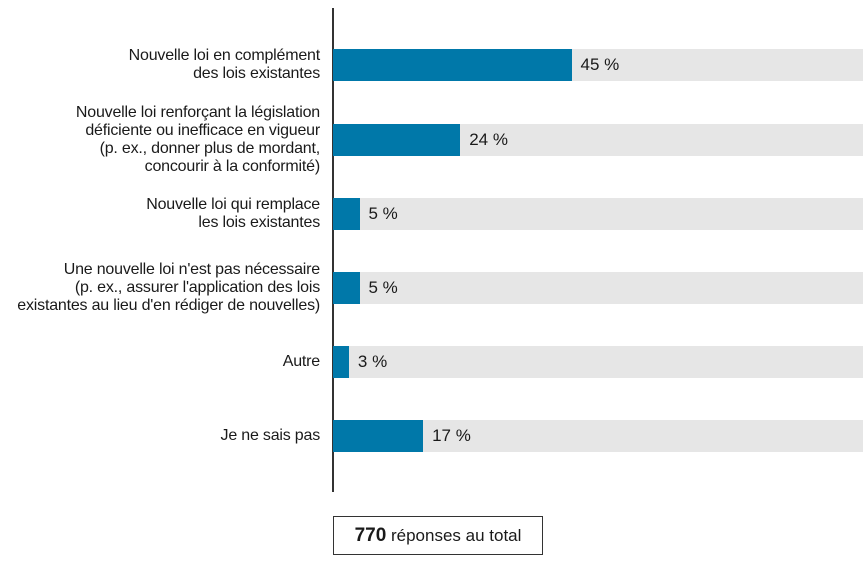 This screenshot has width=863, height=565. I want to click on total-label: réponses au total, so click(454, 535).